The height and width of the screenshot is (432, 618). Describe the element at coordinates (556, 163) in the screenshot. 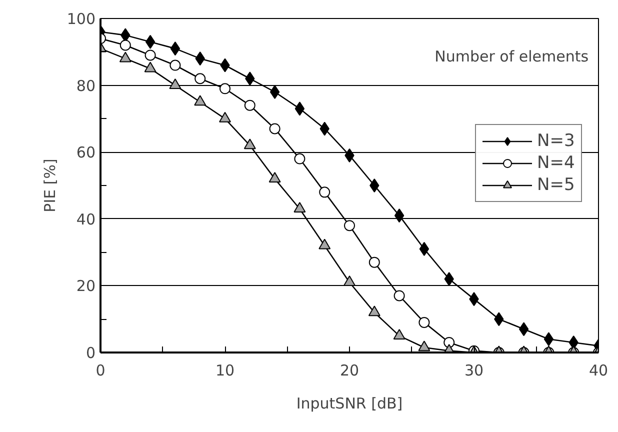

I see `legend-label: N=4` at that location.